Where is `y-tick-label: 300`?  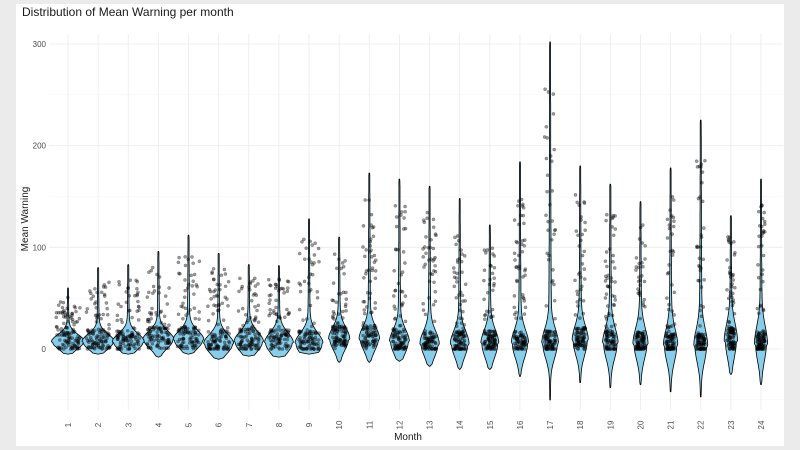
y-tick-label: 300 is located at coordinates (40, 44).